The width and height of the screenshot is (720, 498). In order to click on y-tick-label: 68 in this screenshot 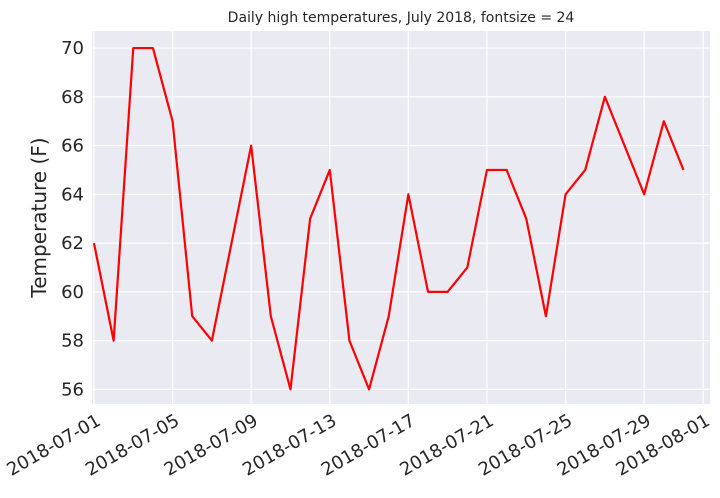, I will do `click(72, 97)`.